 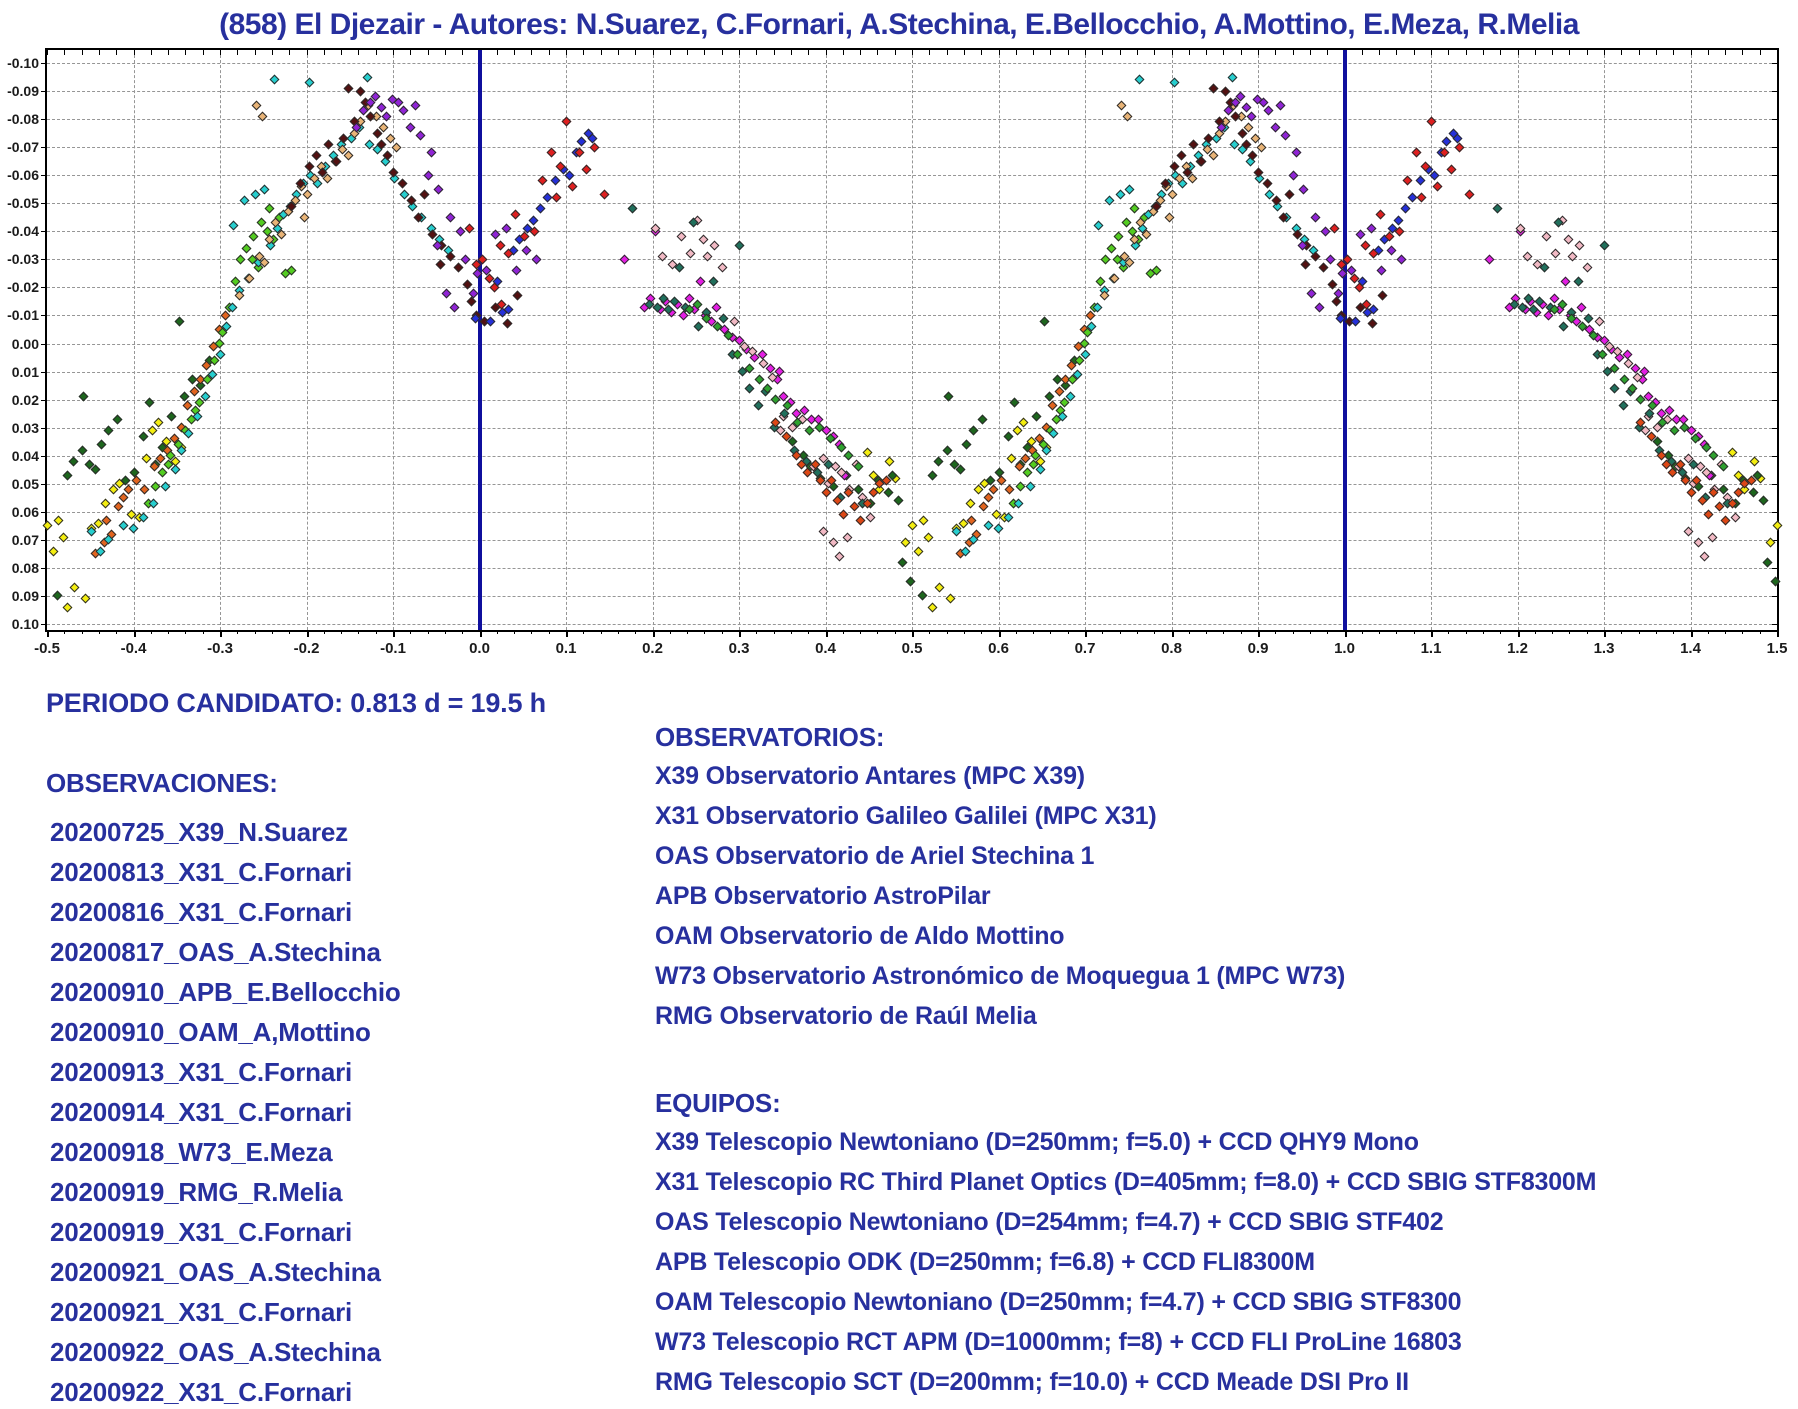 I want to click on x-axis-label: -0.5, so click(x=47, y=648).